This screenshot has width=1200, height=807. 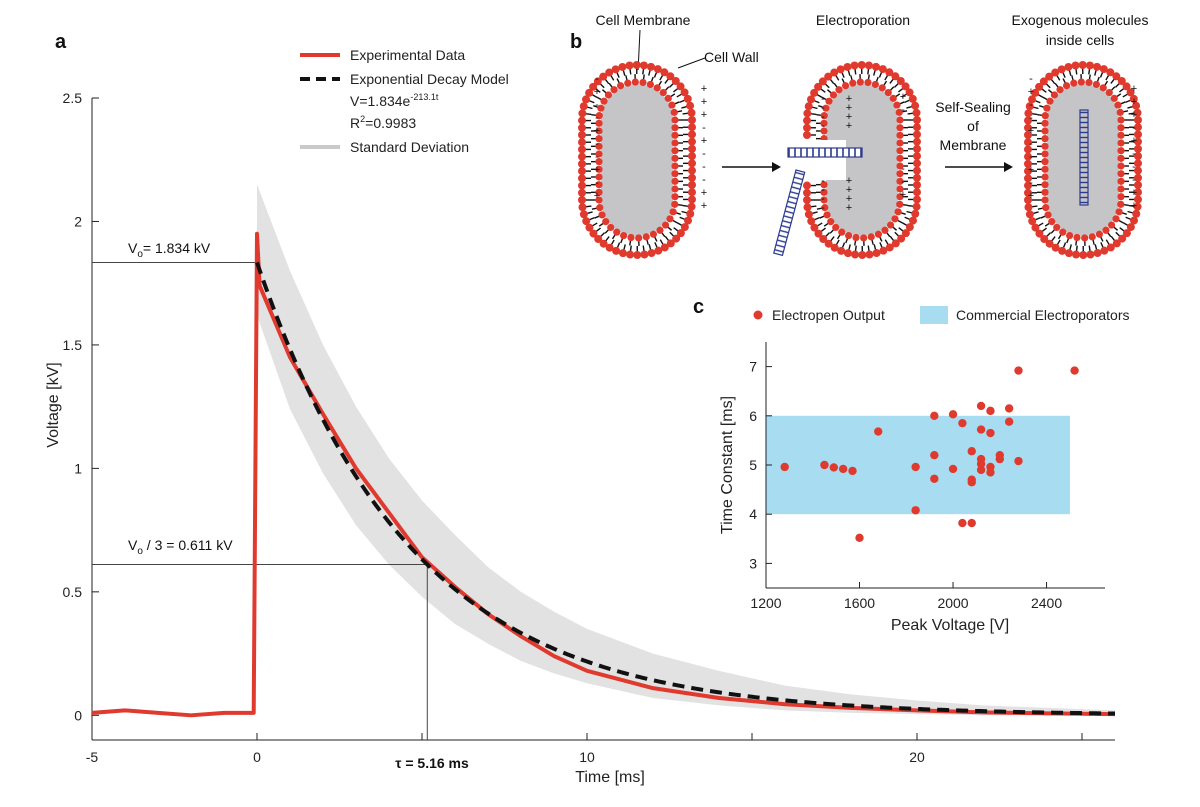 I want to click on legend-electropen-swatch, so click(x=758, y=315).